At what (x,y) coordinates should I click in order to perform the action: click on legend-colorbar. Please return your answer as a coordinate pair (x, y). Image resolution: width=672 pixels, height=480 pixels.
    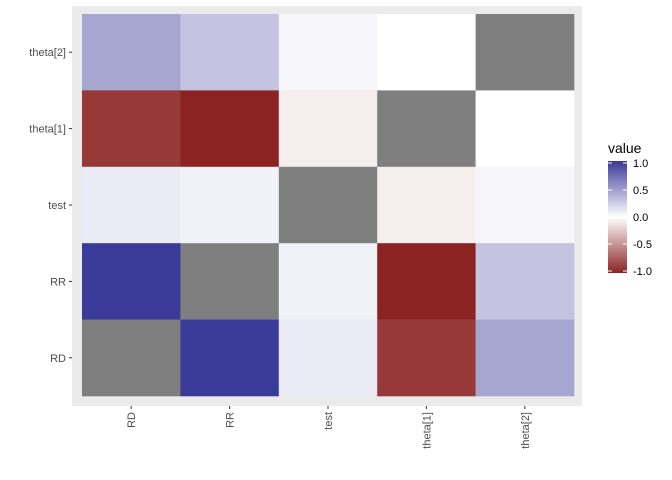
    Looking at the image, I should click on (617, 217).